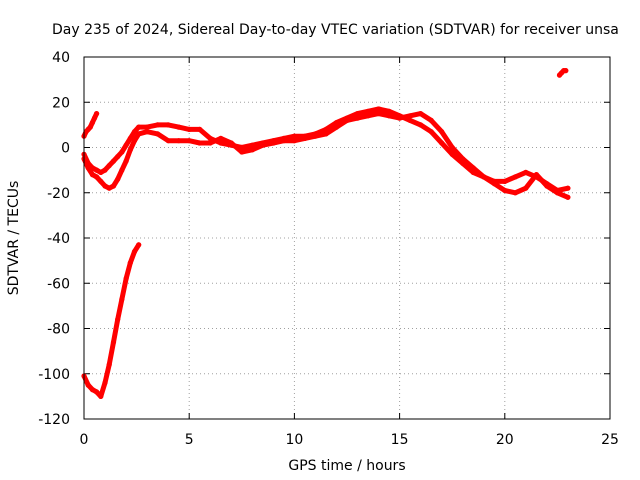 This screenshot has height=480, width=640. Describe the element at coordinates (562, 73) in the screenshot. I see `series-late-segment` at that location.